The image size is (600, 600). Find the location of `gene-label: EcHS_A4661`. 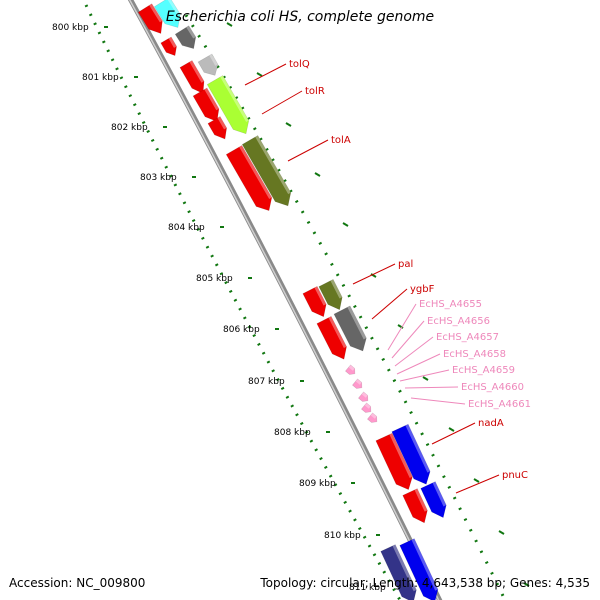

gene-label: EcHS_A4661 is located at coordinates (499, 404).